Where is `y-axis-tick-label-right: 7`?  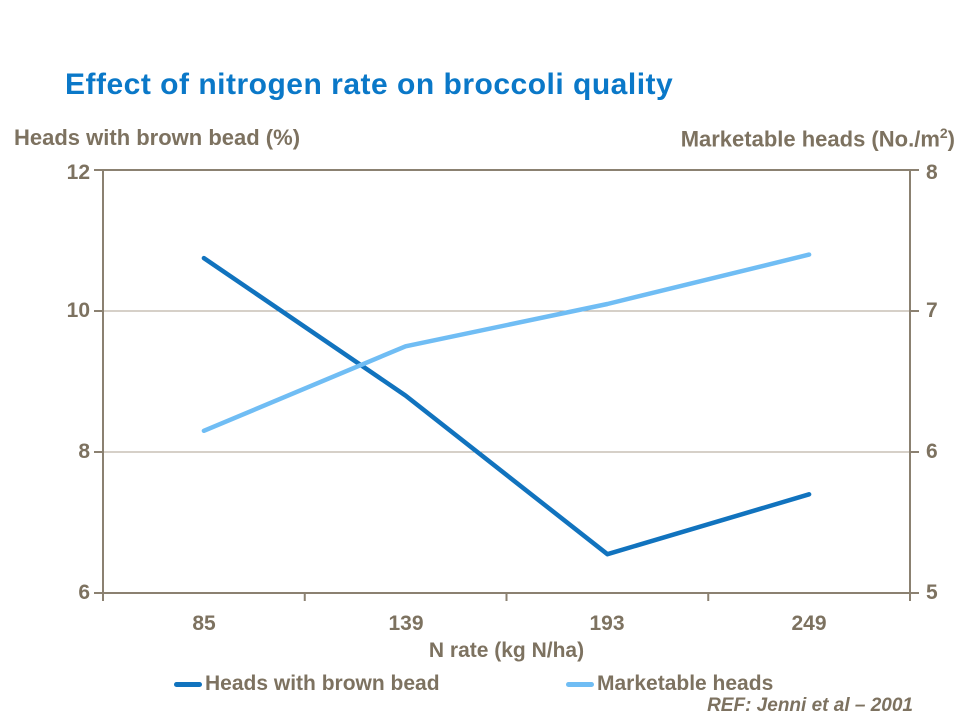 y-axis-tick-label-right: 7 is located at coordinates (932, 310).